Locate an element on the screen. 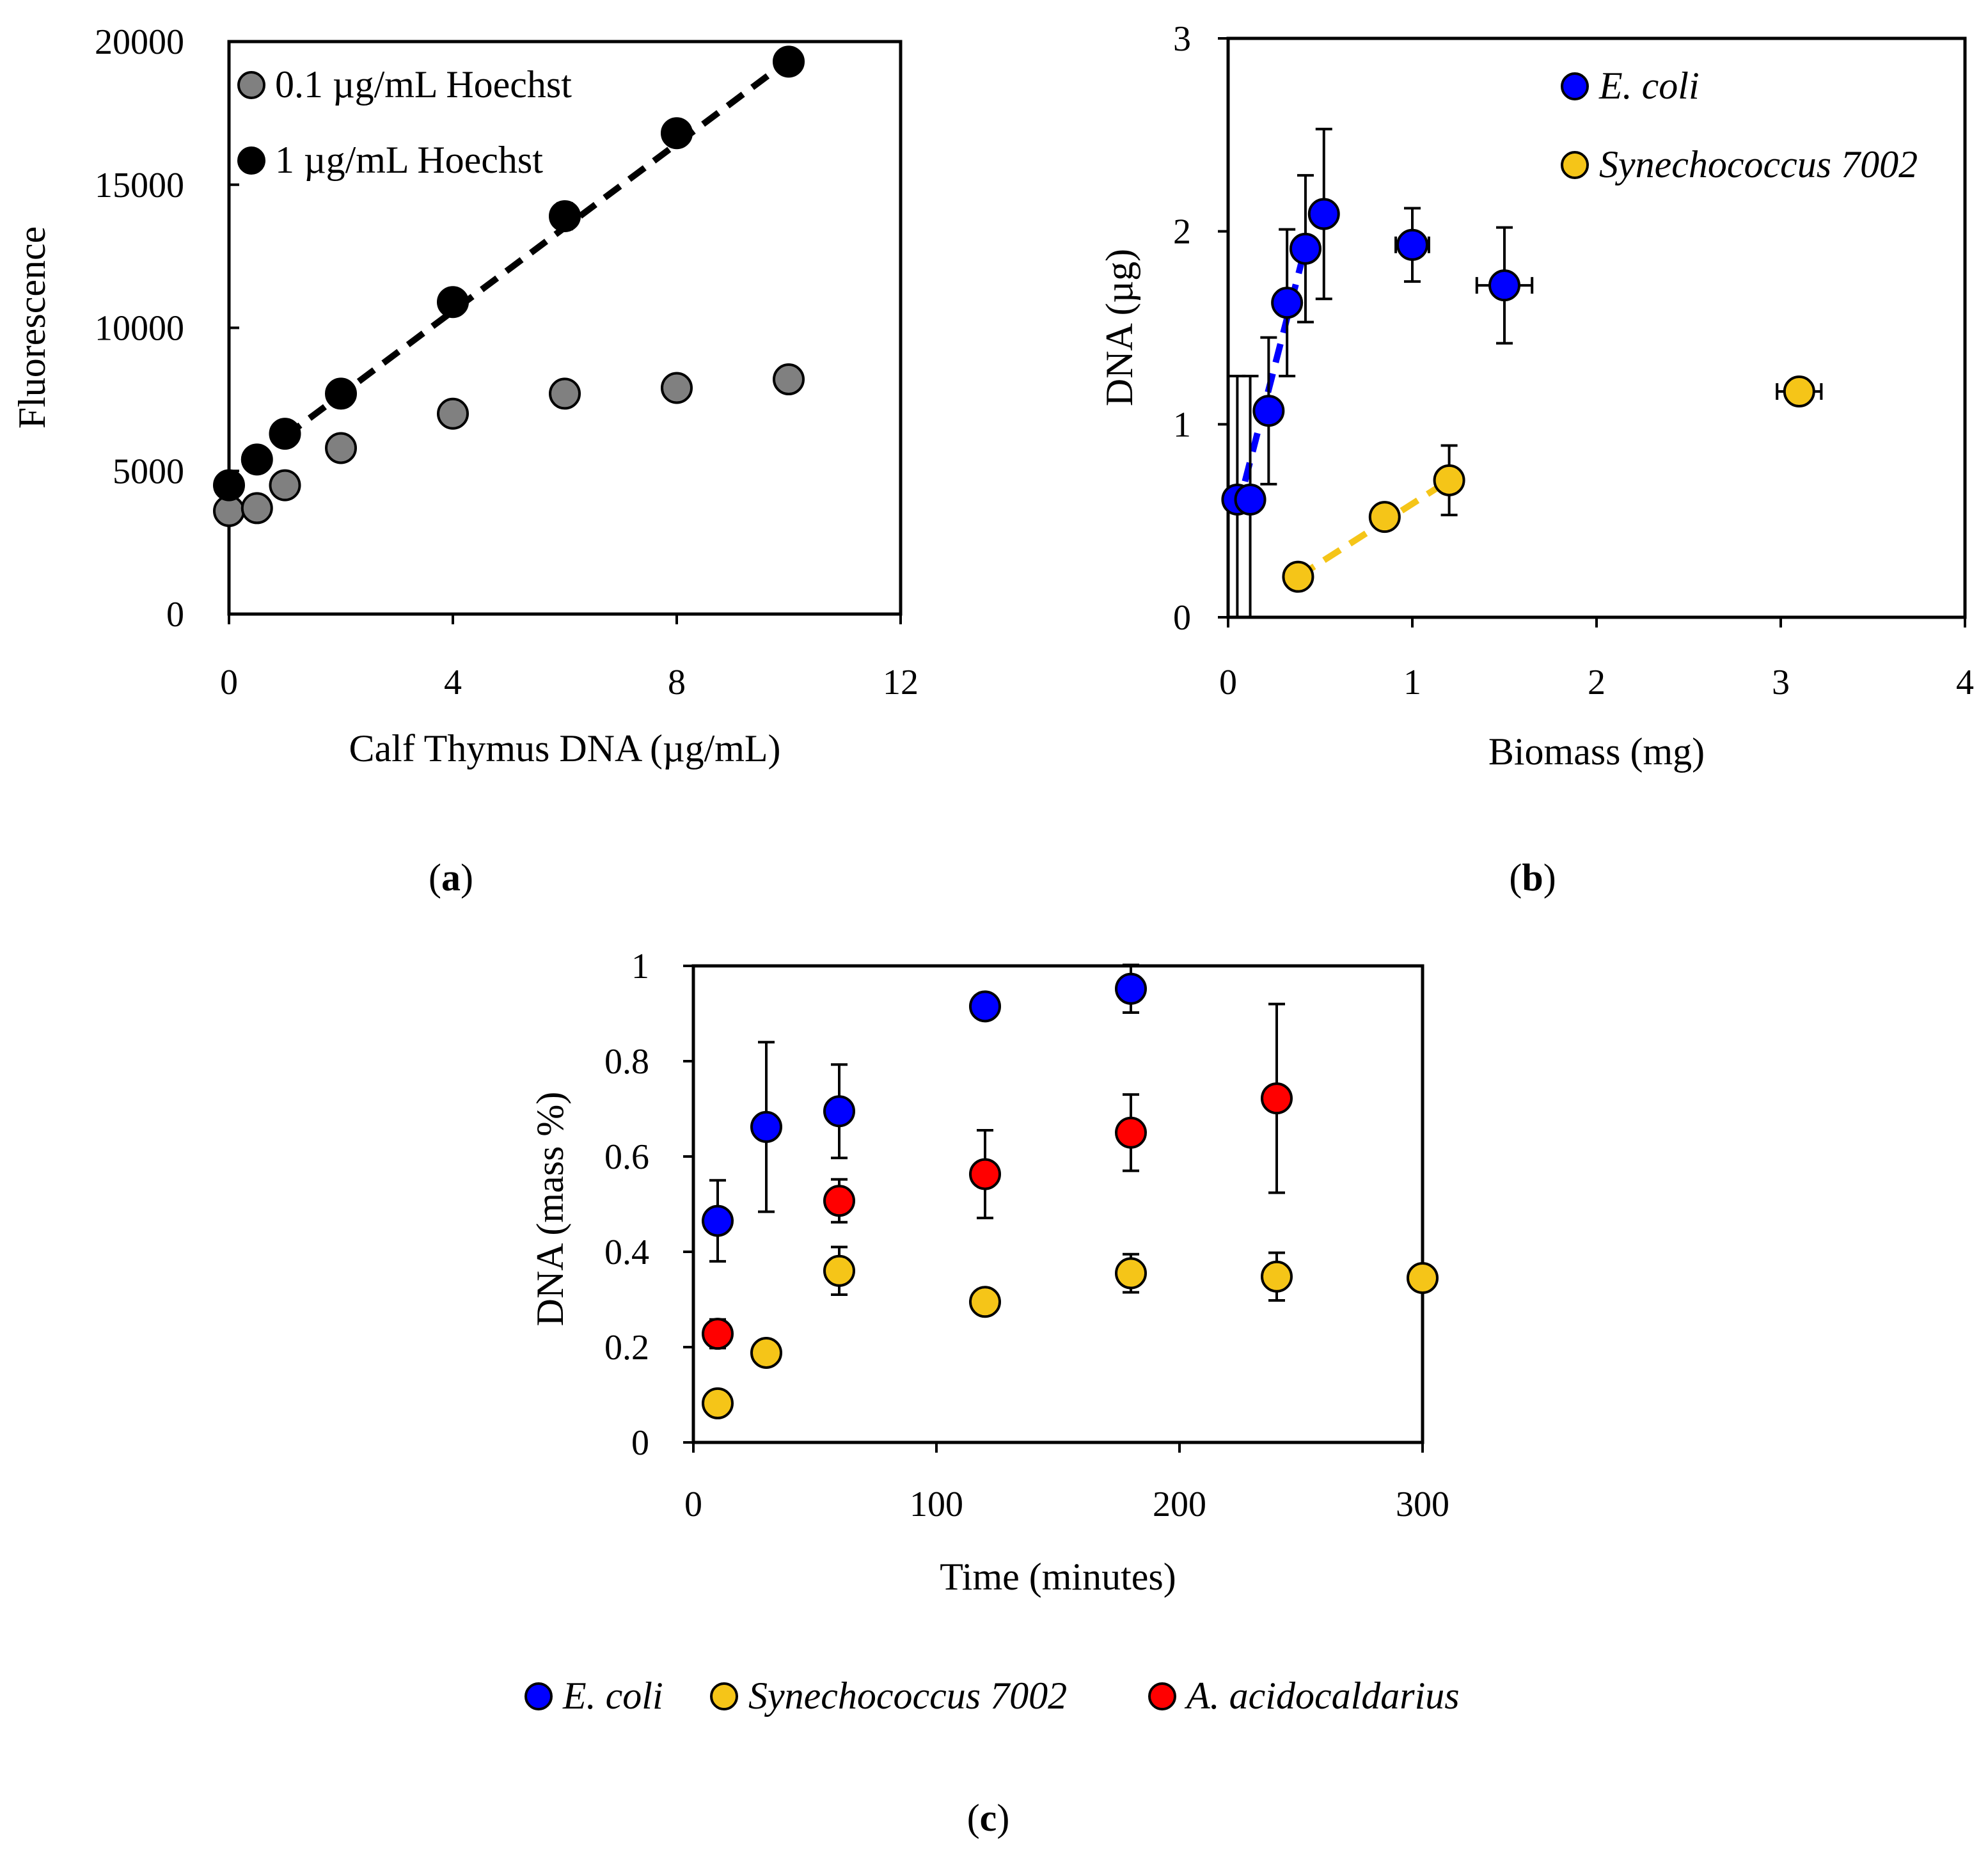 Image resolution: width=1988 pixels, height=1855 pixels. panel-label-b: (b) is located at coordinates (1532, 877).